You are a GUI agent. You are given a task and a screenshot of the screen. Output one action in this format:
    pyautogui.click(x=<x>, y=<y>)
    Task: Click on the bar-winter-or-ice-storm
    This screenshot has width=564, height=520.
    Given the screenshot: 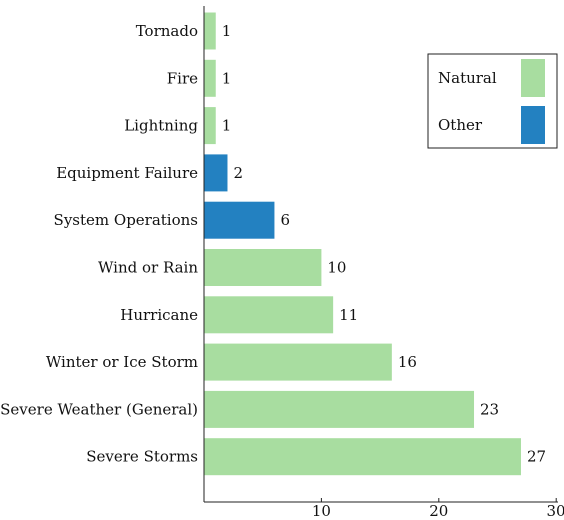 What is the action you would take?
    pyautogui.click(x=298, y=362)
    